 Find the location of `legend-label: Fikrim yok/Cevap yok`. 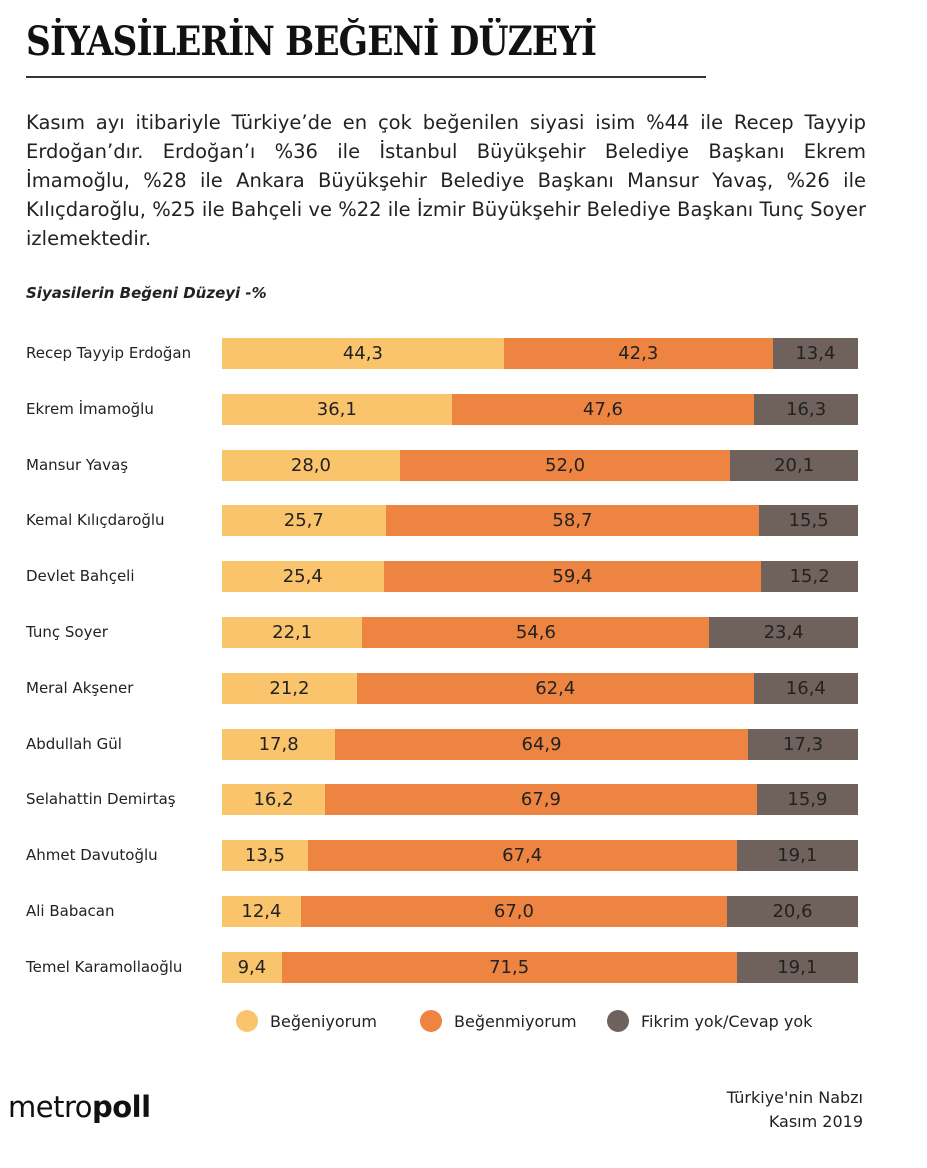

legend-label: Fikrim yok/Cevap yok is located at coordinates (727, 1021).